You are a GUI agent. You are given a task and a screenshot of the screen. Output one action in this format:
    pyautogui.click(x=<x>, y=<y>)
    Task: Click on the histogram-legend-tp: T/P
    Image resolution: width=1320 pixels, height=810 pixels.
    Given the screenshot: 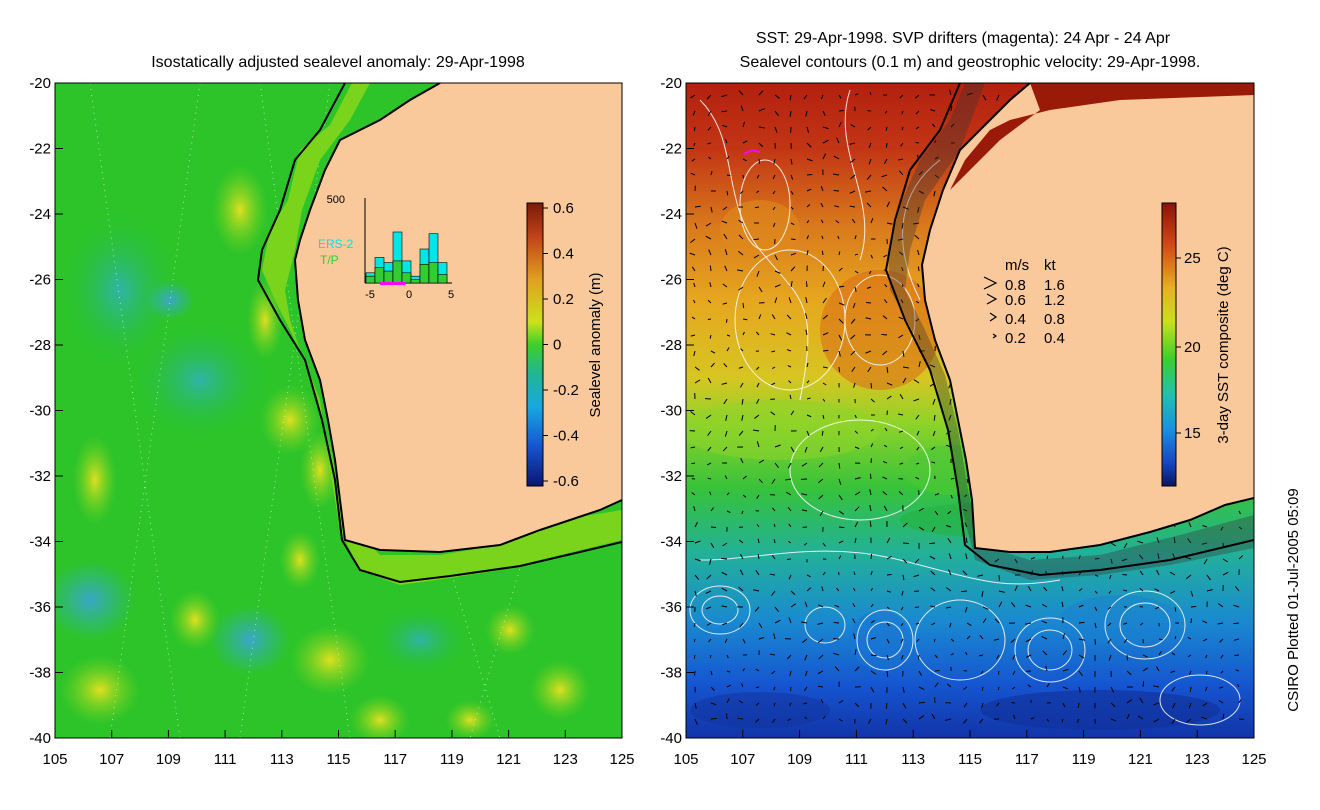 What is the action you would take?
    pyautogui.click(x=329, y=260)
    